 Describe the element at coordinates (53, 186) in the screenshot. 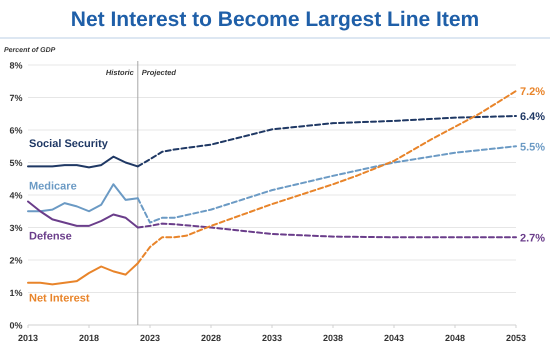

I see `series-label: Medicare` at that location.